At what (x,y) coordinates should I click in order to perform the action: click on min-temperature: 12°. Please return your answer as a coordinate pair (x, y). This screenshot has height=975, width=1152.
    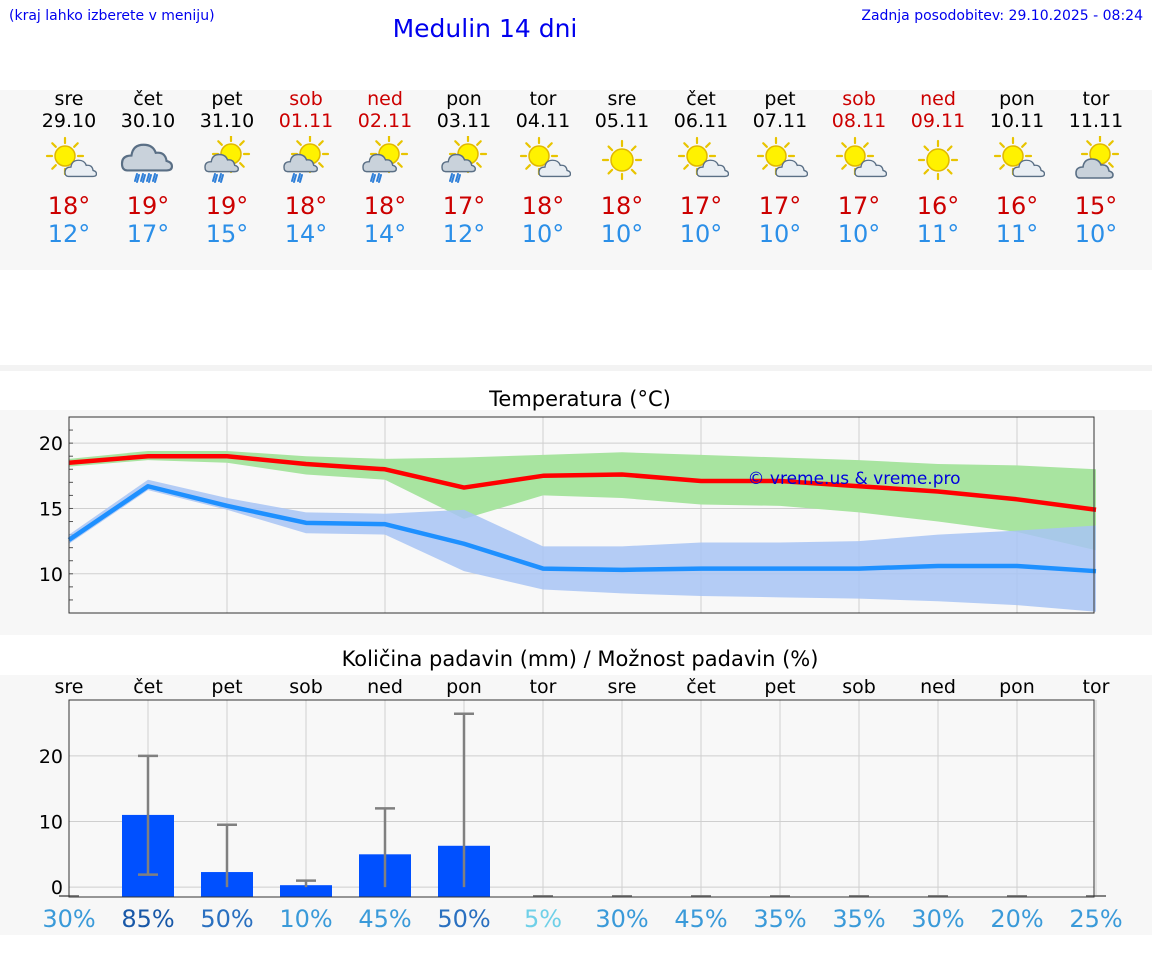
    Looking at the image, I should click on (464, 234).